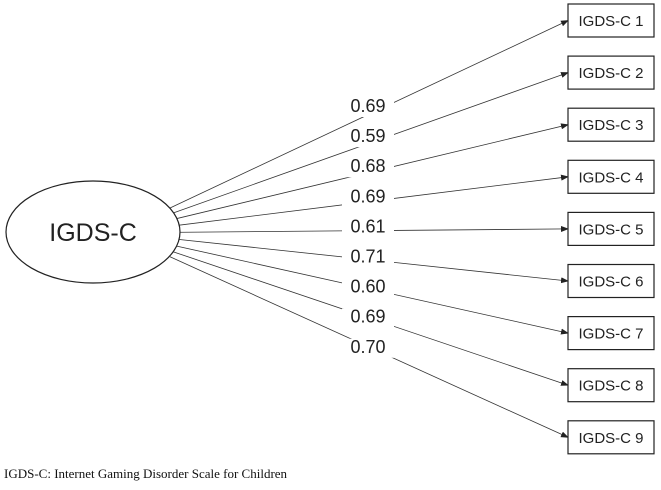 The image size is (661, 490). I want to click on item-label-9: IGDS-C 9, so click(610, 438).